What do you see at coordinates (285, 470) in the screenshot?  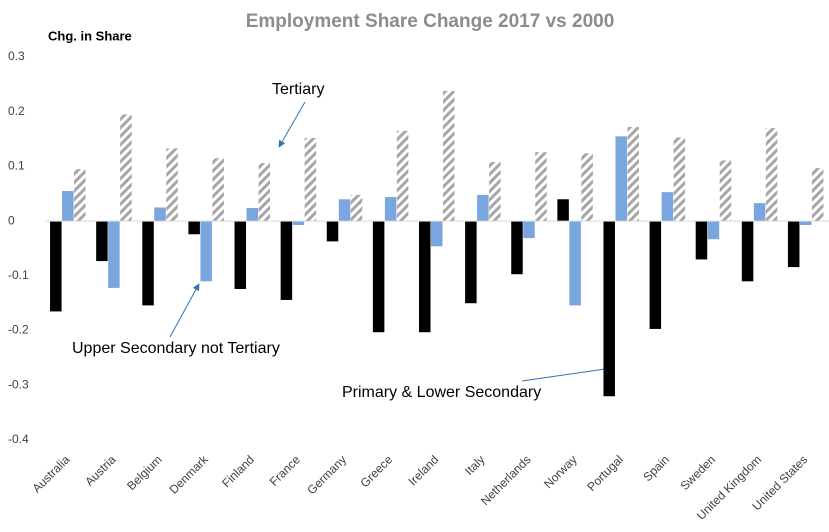 I see `x-tick-label: France` at bounding box center [285, 470].